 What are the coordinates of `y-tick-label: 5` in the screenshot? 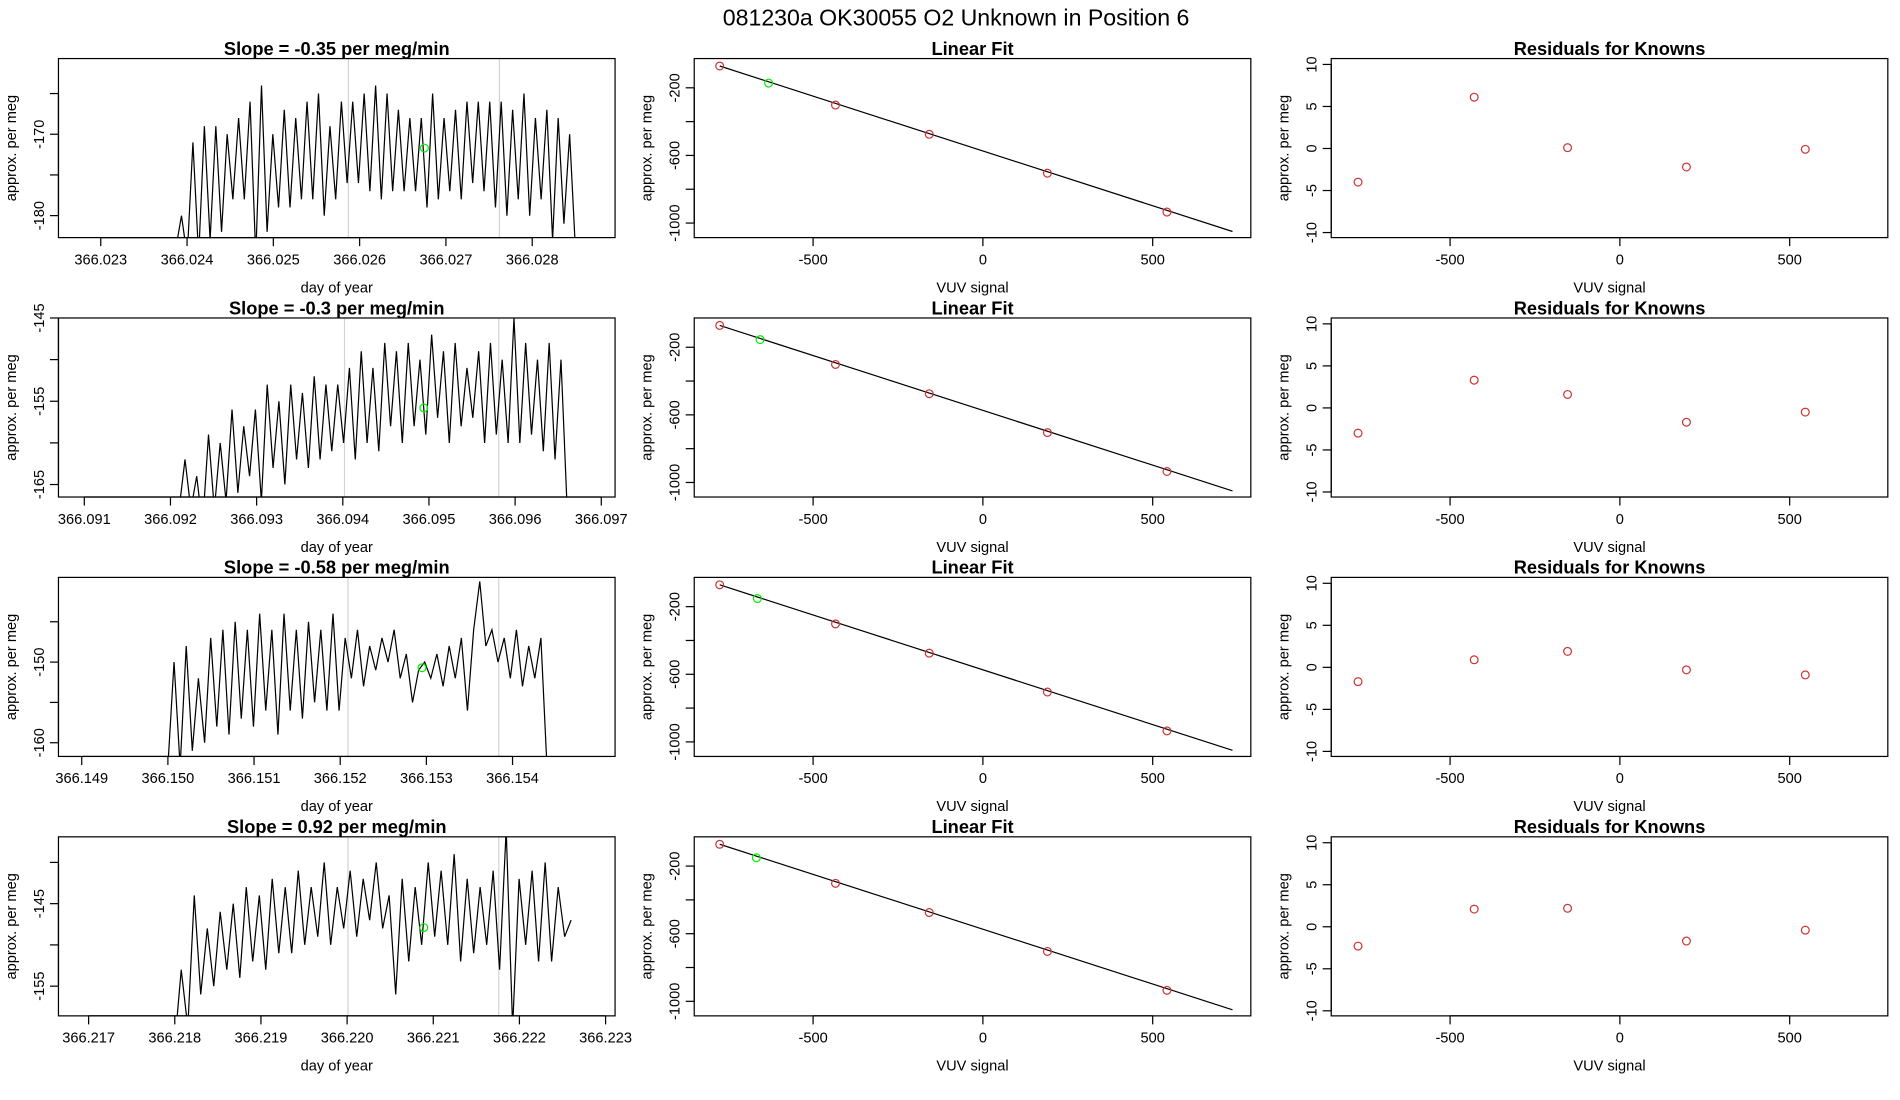 It's located at (1313, 625).